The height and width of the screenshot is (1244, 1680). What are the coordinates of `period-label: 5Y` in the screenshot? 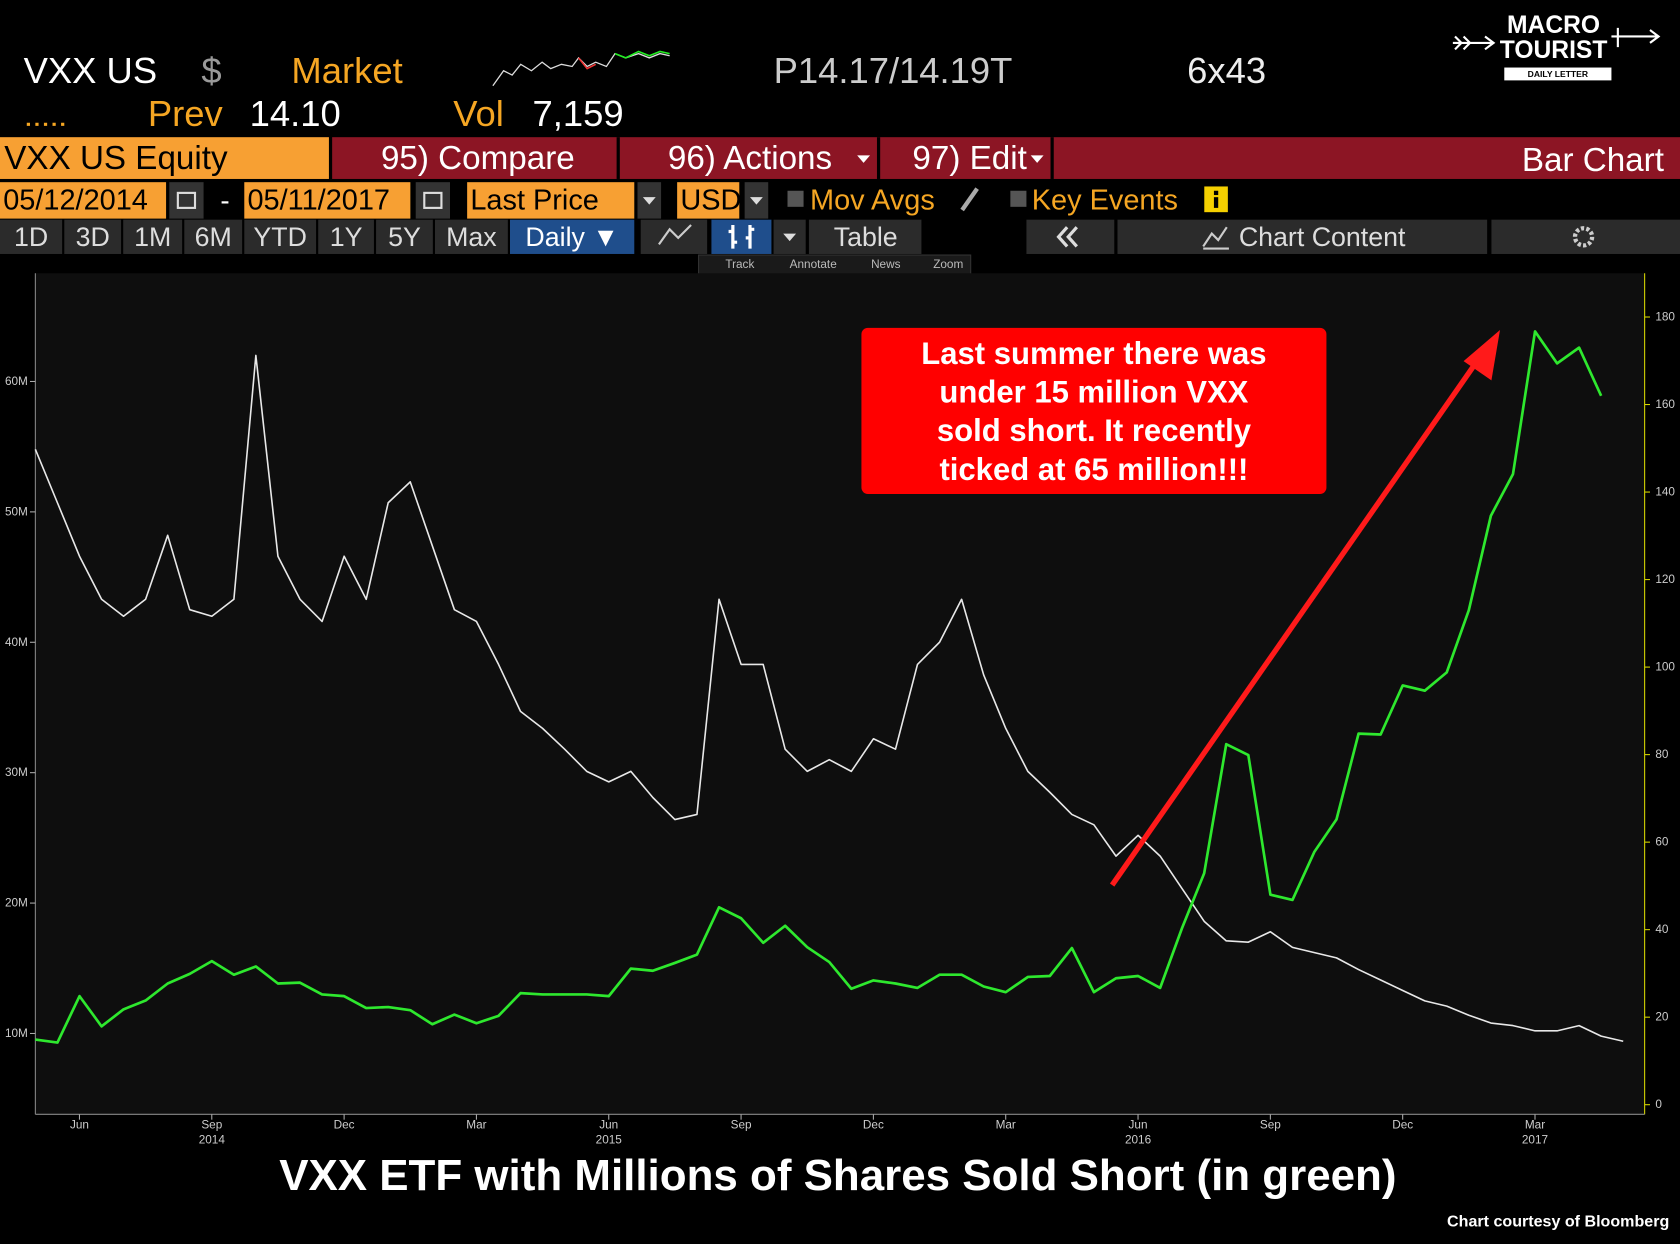 It's located at (404, 237).